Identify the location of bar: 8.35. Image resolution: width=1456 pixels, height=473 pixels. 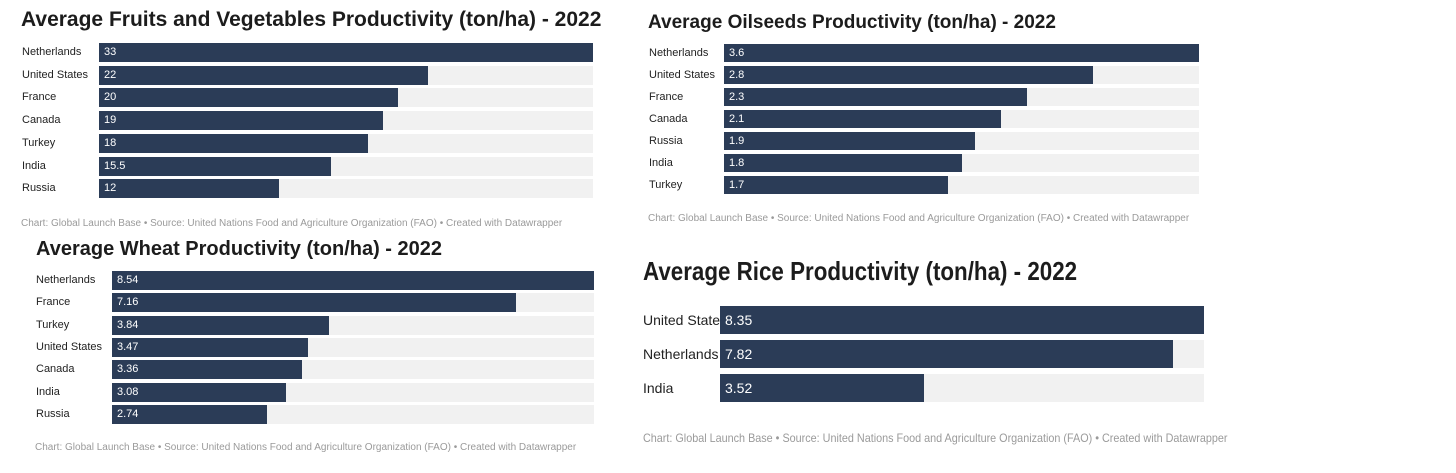
(962, 320).